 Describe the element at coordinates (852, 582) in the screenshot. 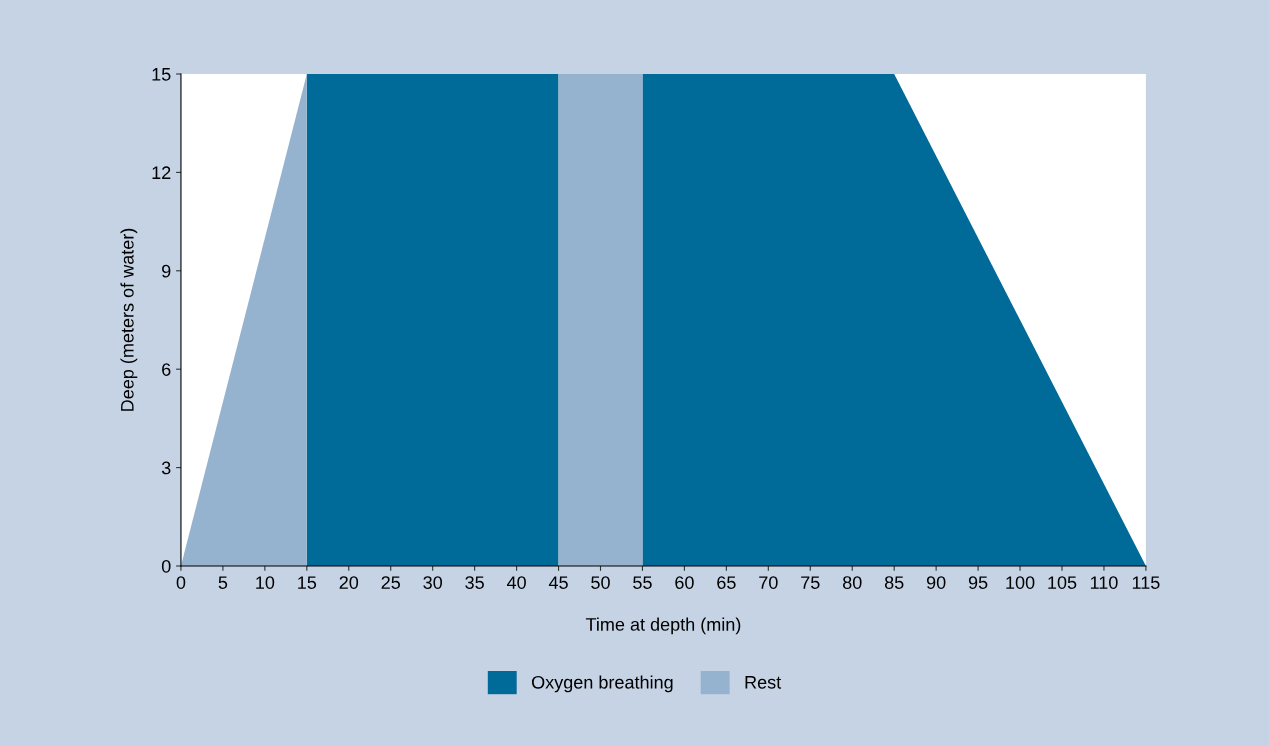

I see `x-tick-label: 80` at that location.